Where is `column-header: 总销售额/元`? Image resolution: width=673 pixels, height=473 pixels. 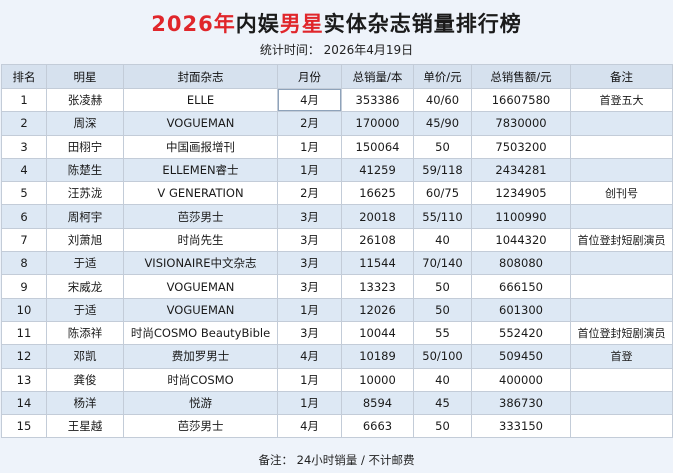
column-header: 总销售额/元 is located at coordinates (521, 76).